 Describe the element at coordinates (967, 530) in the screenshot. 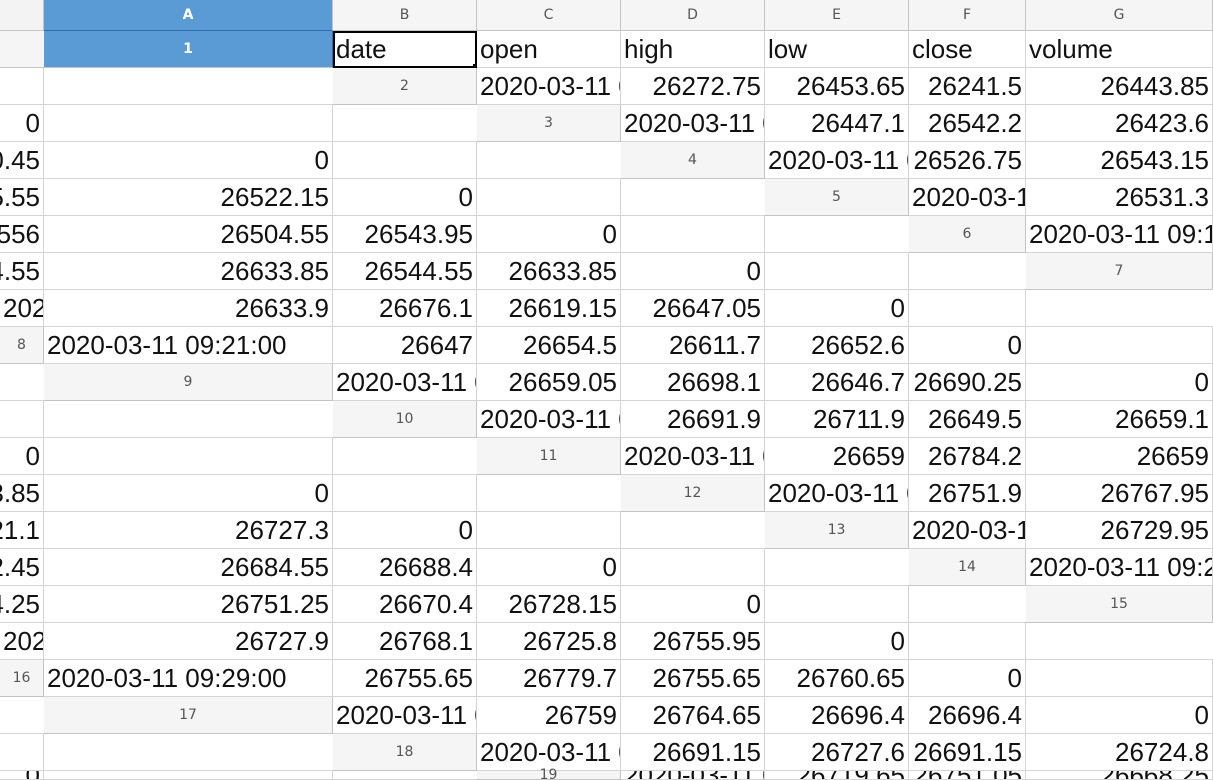

I see `table-cell: 2020-03-11 09:26:00` at that location.